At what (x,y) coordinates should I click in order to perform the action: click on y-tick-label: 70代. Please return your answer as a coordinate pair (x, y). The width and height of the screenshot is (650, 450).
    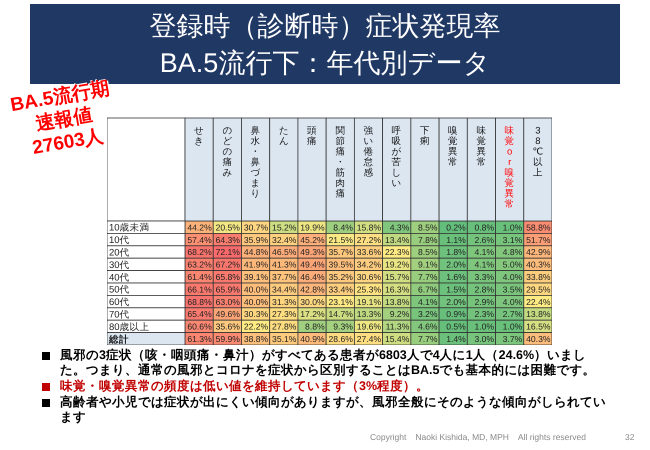
    Looking at the image, I should click on (119, 315).